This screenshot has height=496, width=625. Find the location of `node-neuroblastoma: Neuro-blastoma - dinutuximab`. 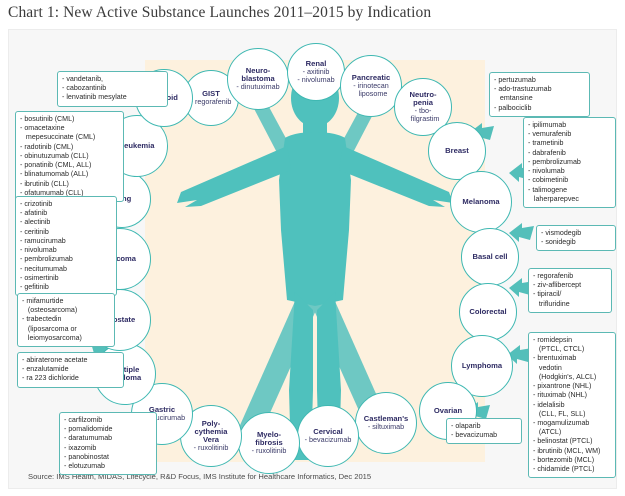

node-neuroblastoma: Neuro-blastoma - dinutuximab is located at coordinates (258, 79).